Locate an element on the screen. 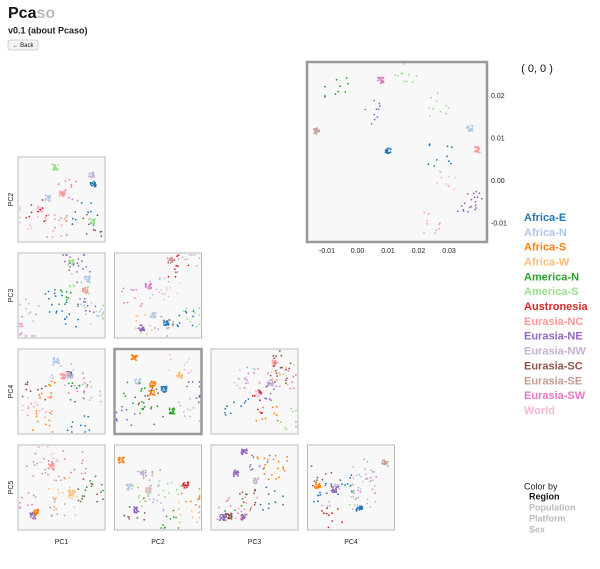 The width and height of the screenshot is (600, 569). legend-item: America-S is located at coordinates (551, 292).